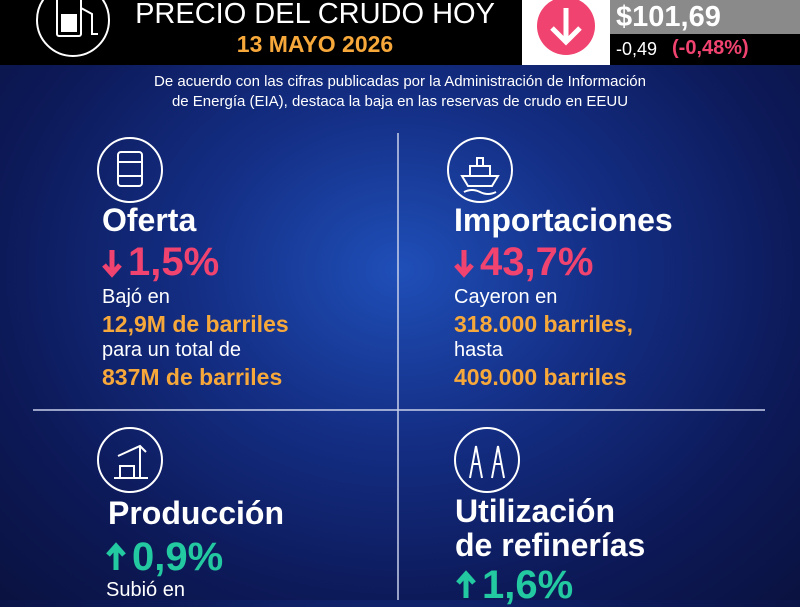  I want to click on text-line: 12,9M de barriles, so click(195, 323).